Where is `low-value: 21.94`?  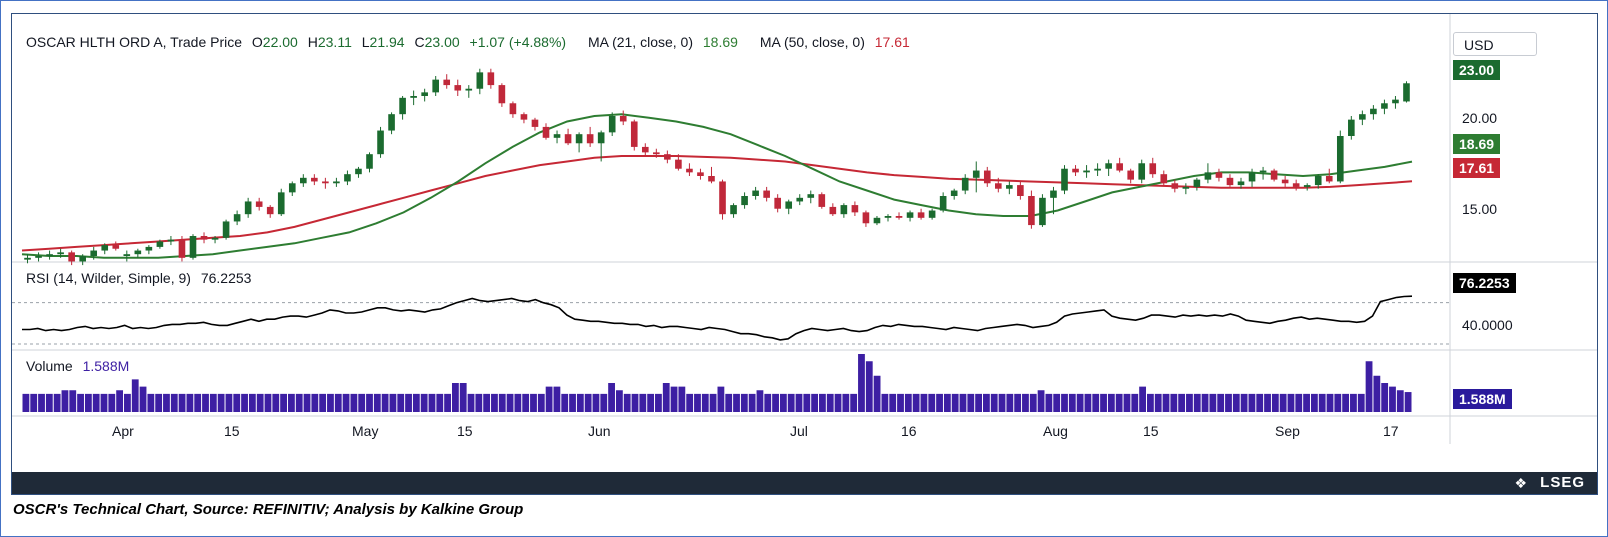
low-value: 21.94 is located at coordinates (387, 42).